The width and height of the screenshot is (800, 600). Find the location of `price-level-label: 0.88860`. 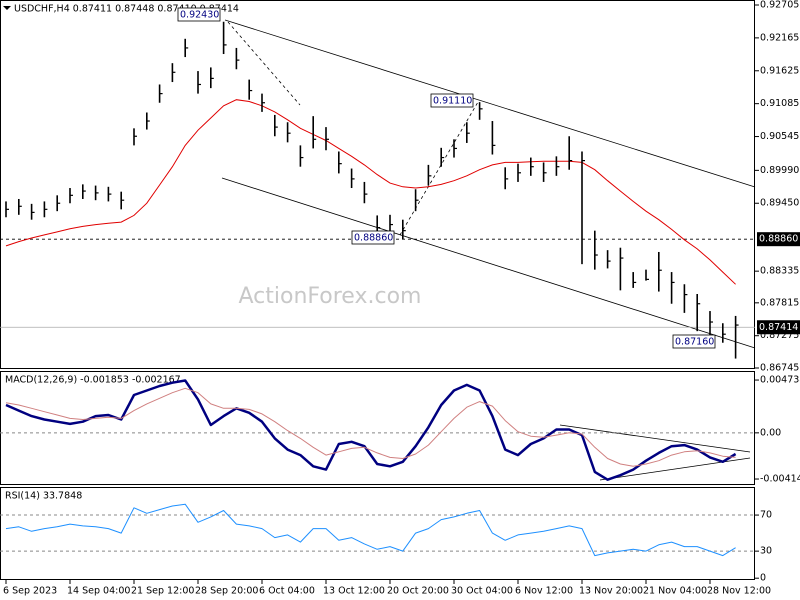

price-level-label: 0.88860 is located at coordinates (778, 239).